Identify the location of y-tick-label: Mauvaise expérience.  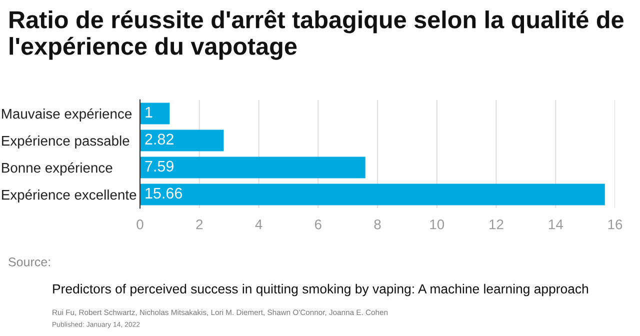
(67, 115).